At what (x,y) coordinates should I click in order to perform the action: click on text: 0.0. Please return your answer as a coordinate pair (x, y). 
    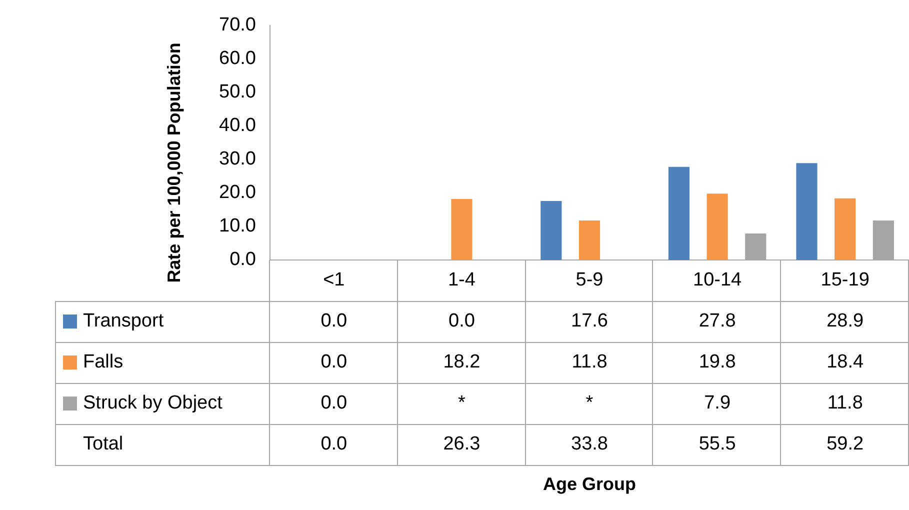
    Looking at the image, I should click on (334, 444).